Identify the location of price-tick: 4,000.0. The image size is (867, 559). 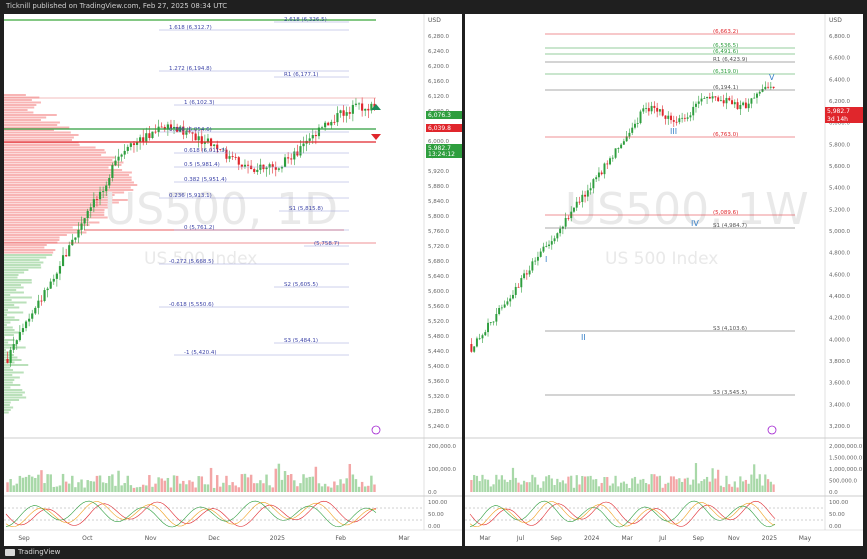
(839, 340).